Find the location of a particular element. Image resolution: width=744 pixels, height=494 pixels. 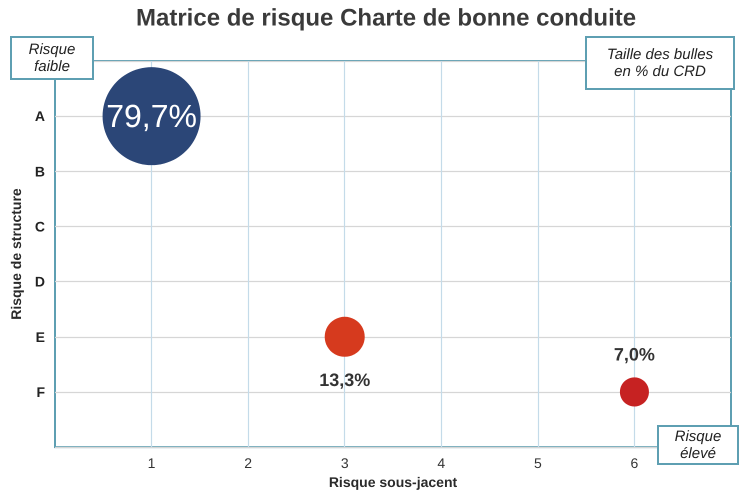

annotation: Taille des bulles en % du CRD is located at coordinates (660, 63).